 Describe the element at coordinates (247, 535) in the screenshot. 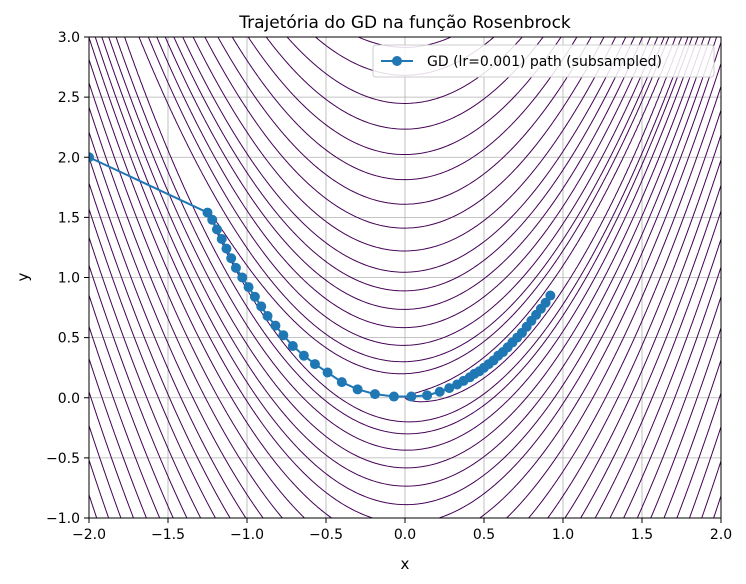

I see `x-tick-label: −1.0` at that location.